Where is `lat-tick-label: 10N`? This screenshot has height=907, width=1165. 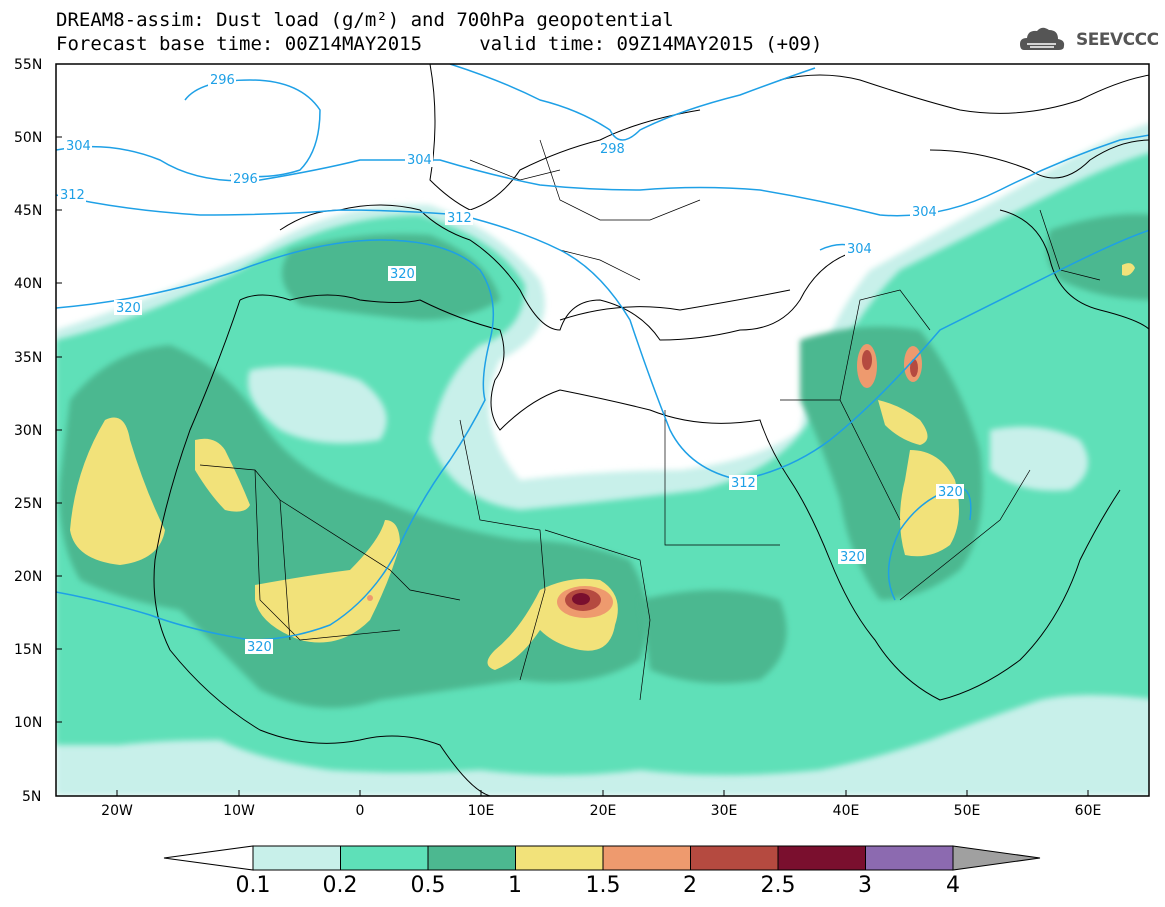 lat-tick-label: 10N is located at coordinates (28, 723).